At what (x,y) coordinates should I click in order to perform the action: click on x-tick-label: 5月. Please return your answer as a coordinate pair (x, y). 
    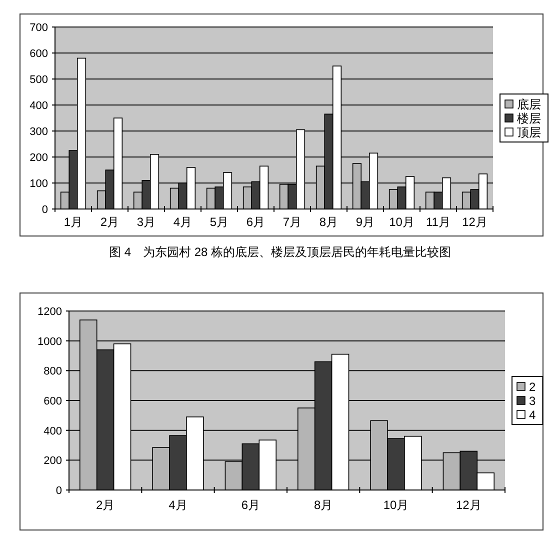
    Looking at the image, I should click on (219, 222).